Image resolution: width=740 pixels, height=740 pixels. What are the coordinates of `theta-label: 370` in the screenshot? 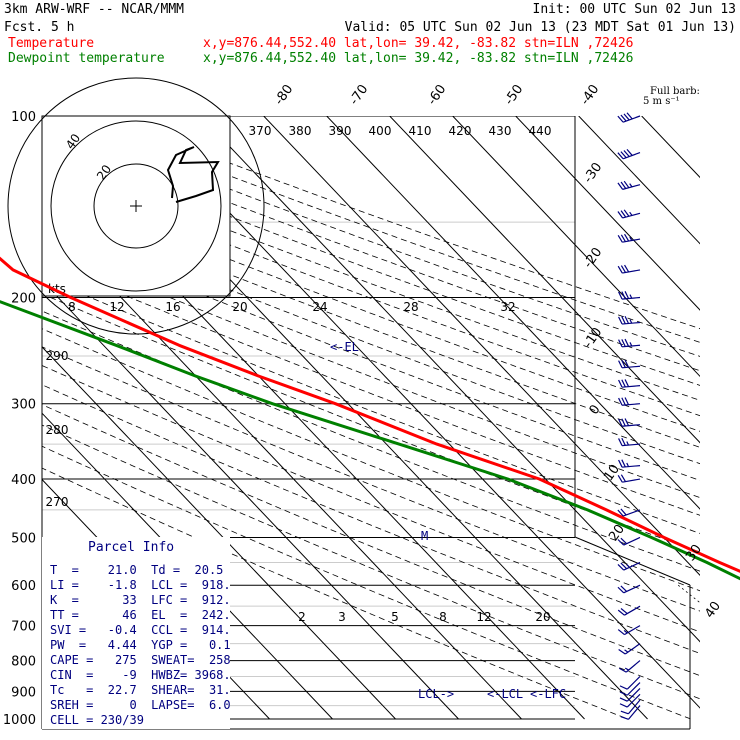 It's located at (260, 131).